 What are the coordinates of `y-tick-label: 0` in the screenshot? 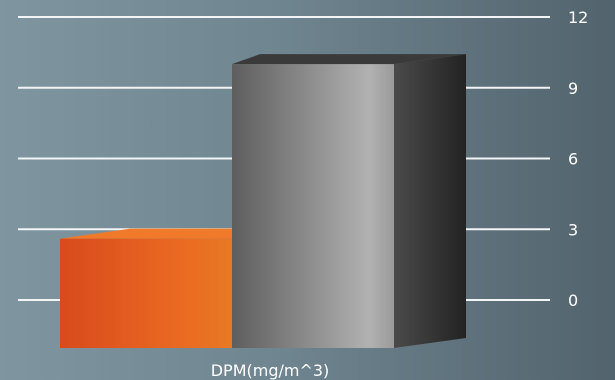 It's located at (573, 300).